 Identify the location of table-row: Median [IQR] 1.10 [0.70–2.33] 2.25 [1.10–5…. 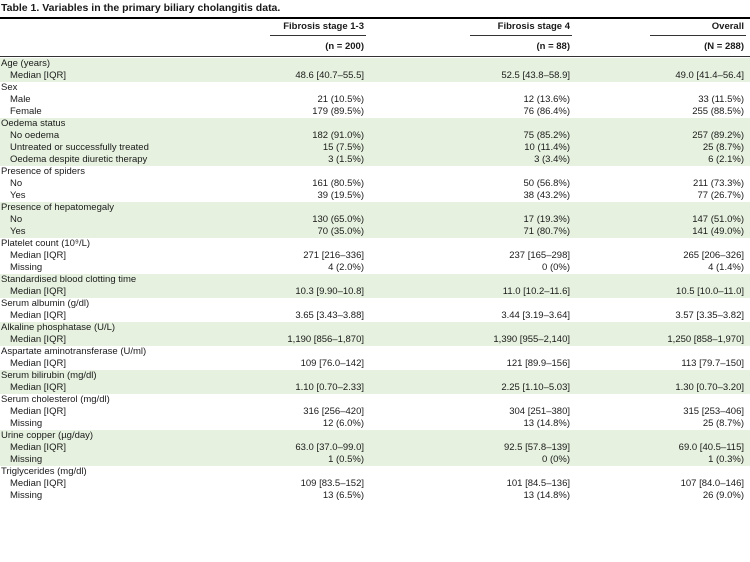
(375, 388).